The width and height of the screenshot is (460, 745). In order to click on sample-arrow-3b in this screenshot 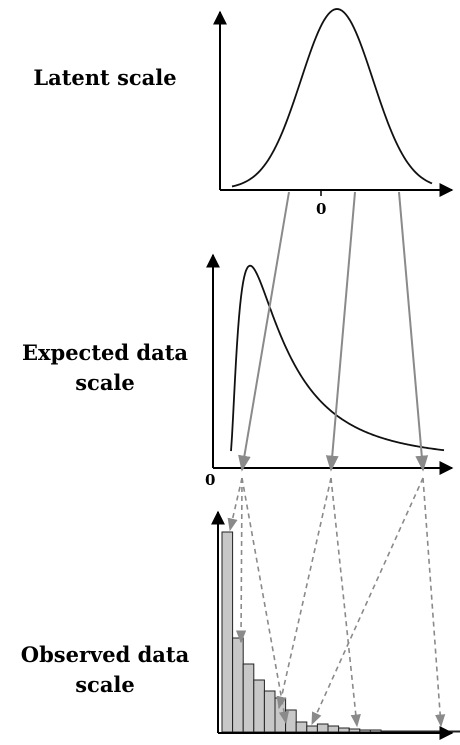, I will do `click(434, 602)`.